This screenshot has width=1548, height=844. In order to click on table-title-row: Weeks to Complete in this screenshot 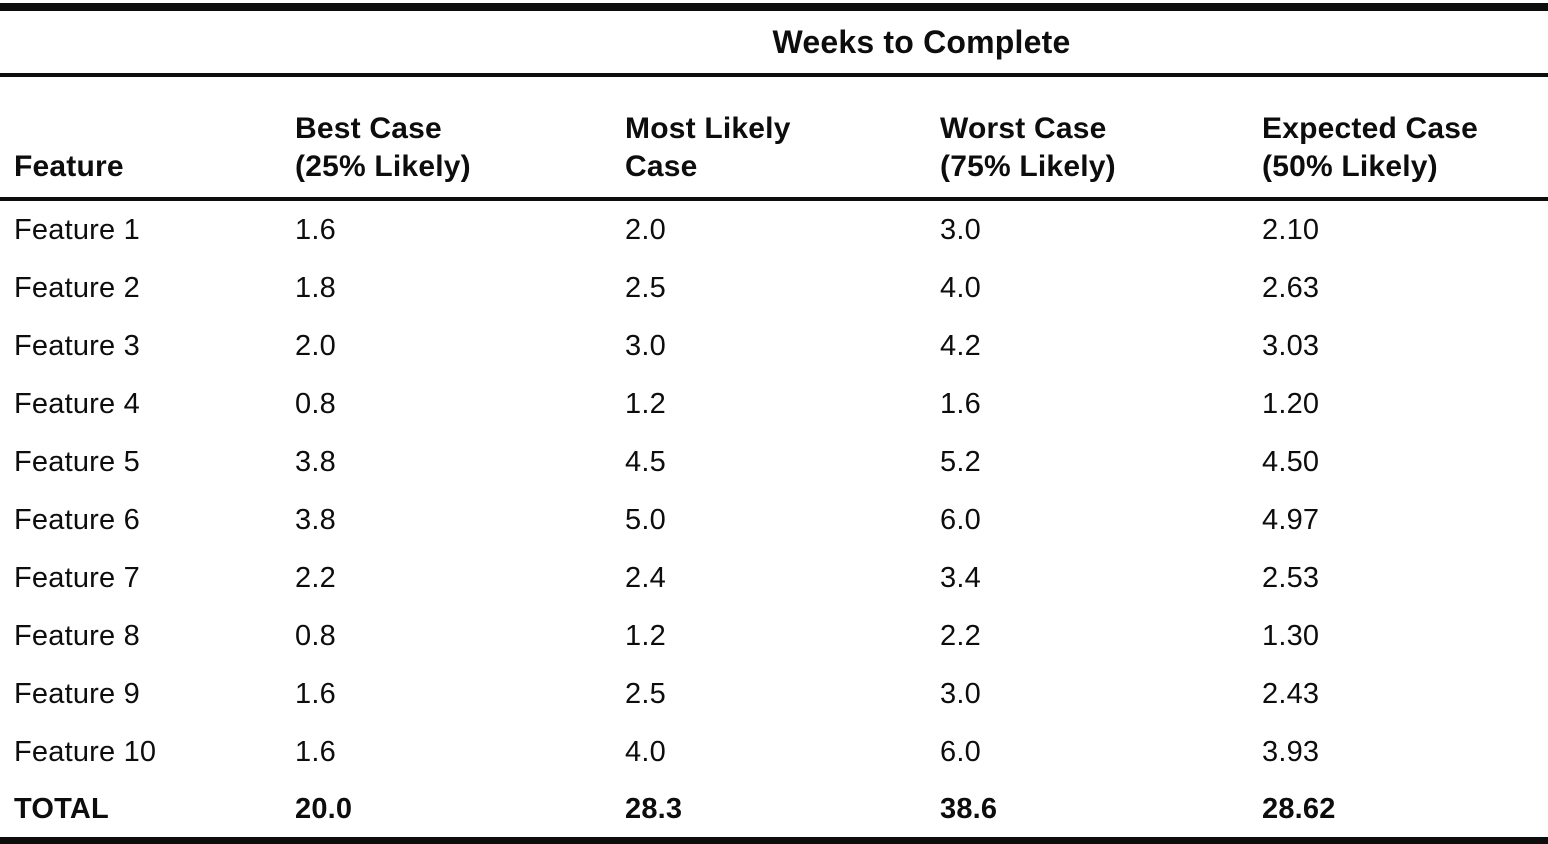, I will do `click(774, 42)`.